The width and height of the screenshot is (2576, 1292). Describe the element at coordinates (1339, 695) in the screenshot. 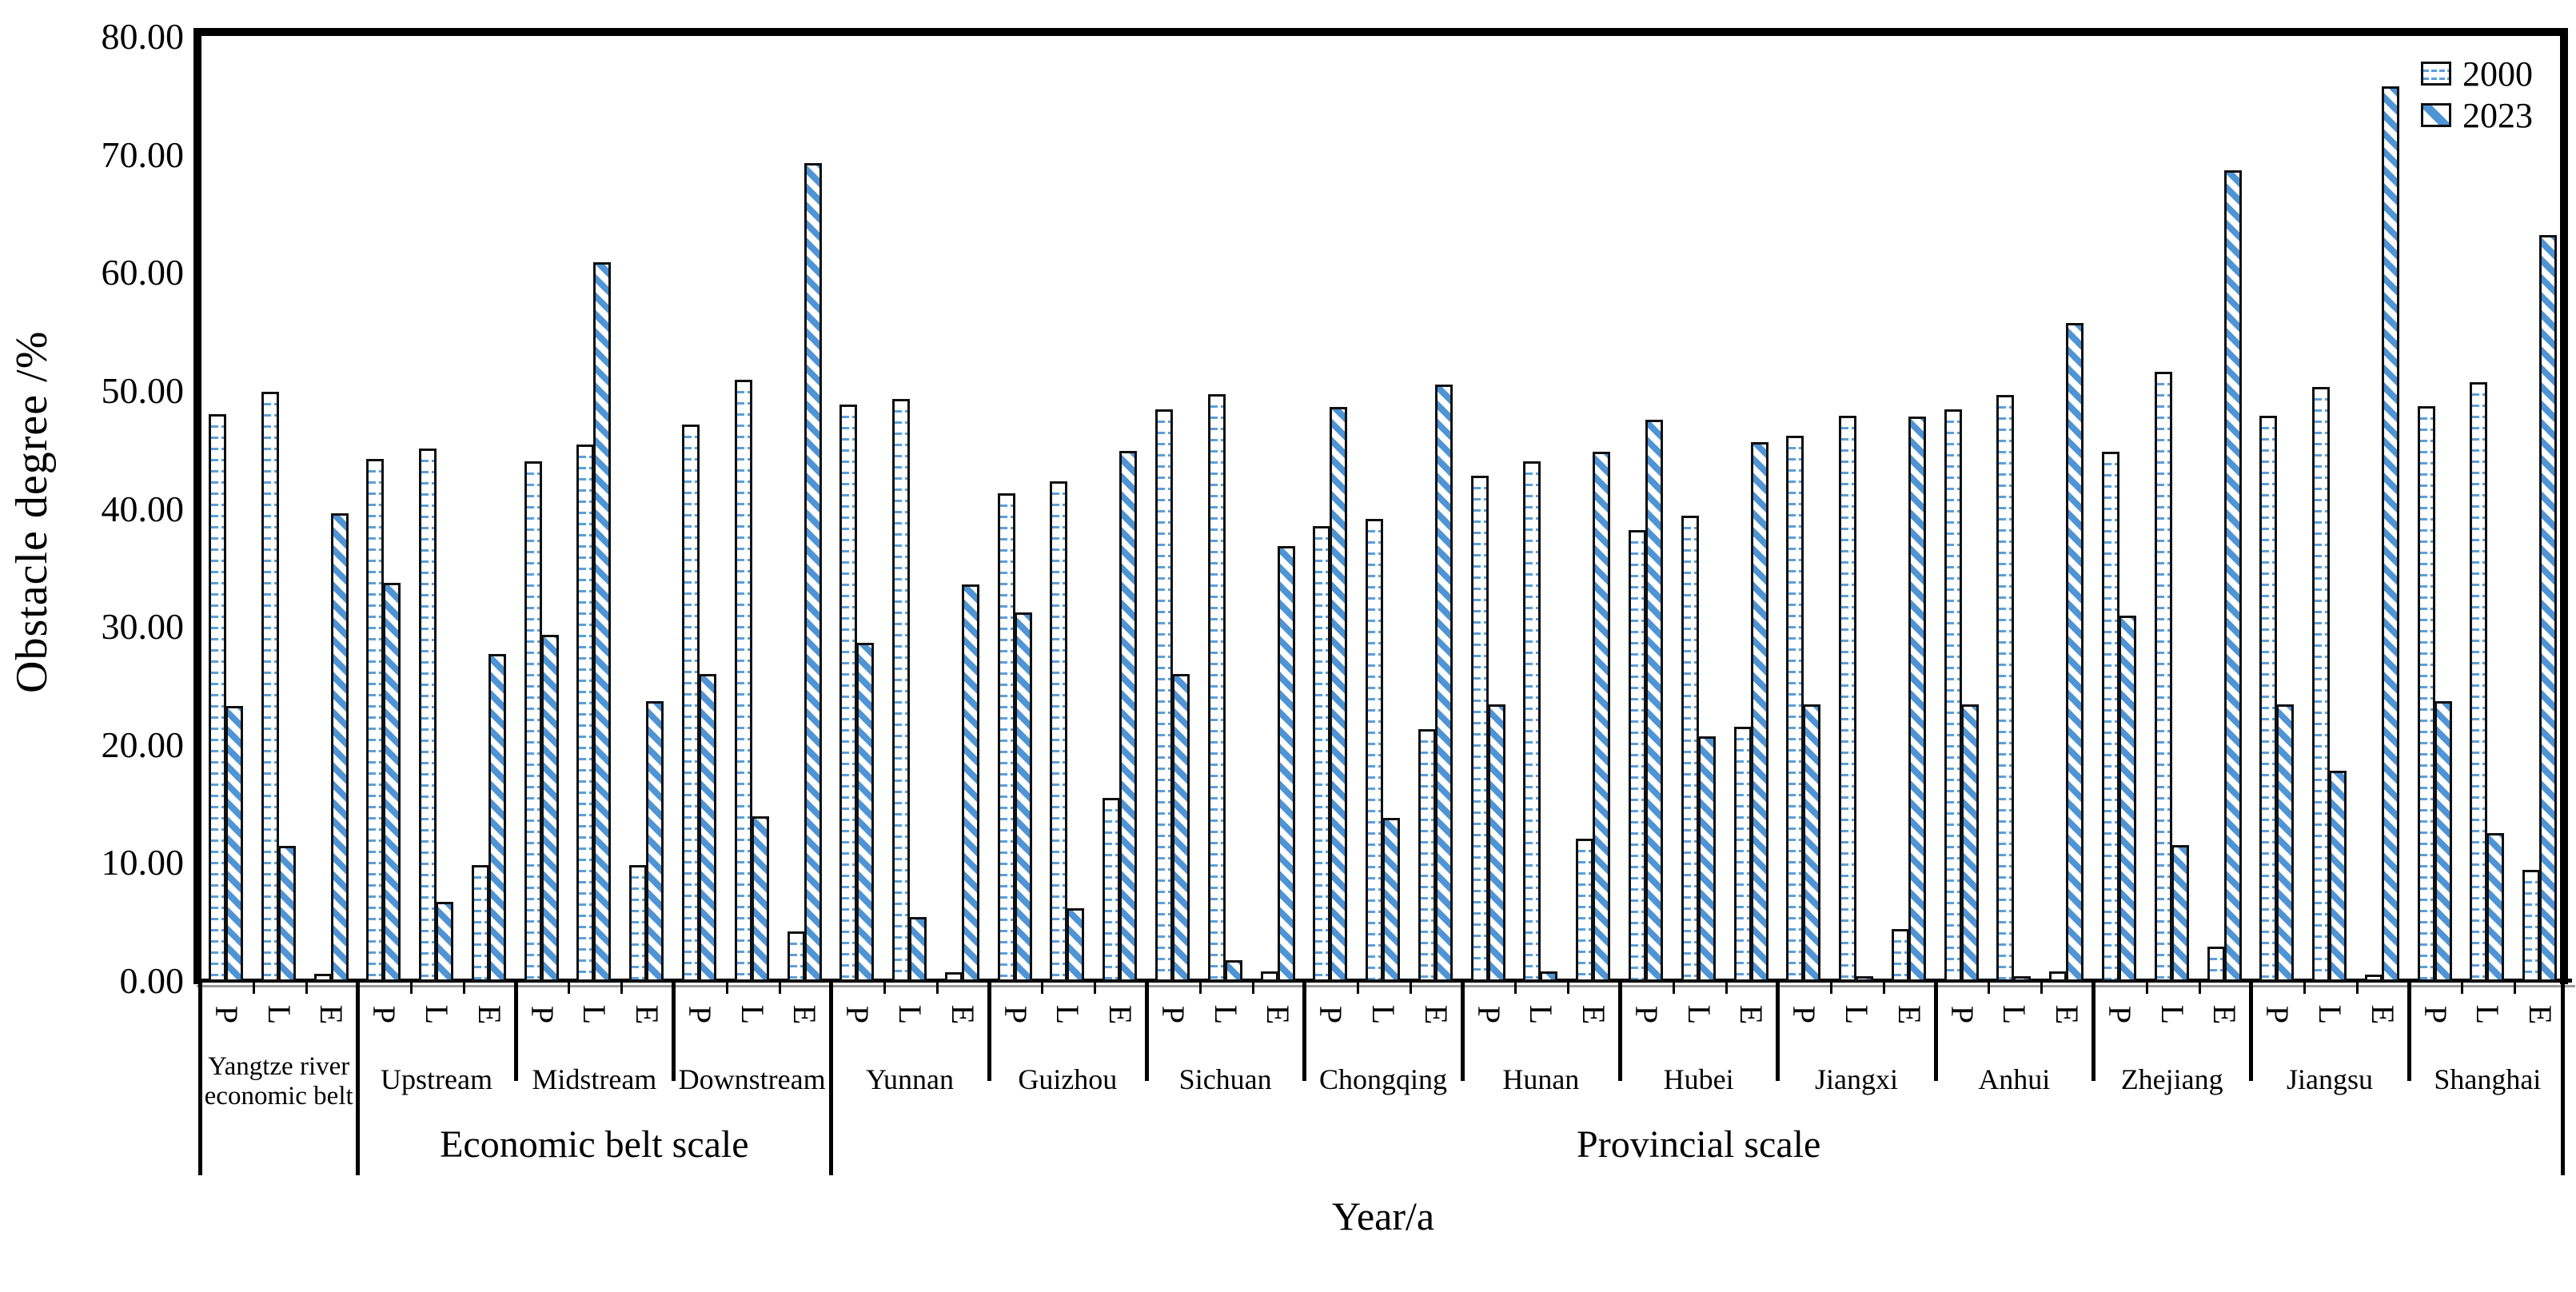

I see `bar-chongqing-p-2023` at that location.